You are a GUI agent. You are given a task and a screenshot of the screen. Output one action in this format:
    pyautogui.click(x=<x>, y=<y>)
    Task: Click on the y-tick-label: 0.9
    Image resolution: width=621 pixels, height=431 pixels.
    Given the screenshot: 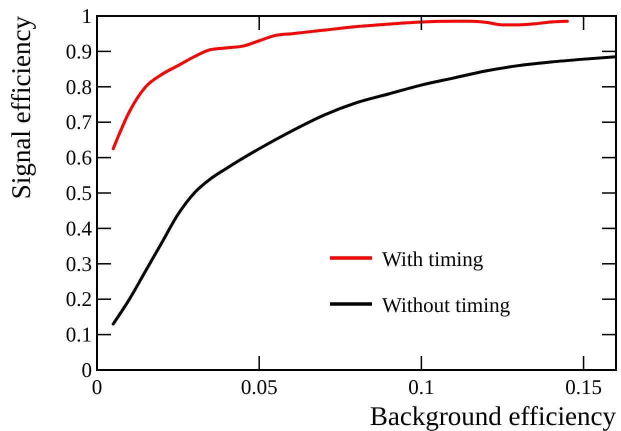 What is the action you would take?
    pyautogui.click(x=79, y=51)
    